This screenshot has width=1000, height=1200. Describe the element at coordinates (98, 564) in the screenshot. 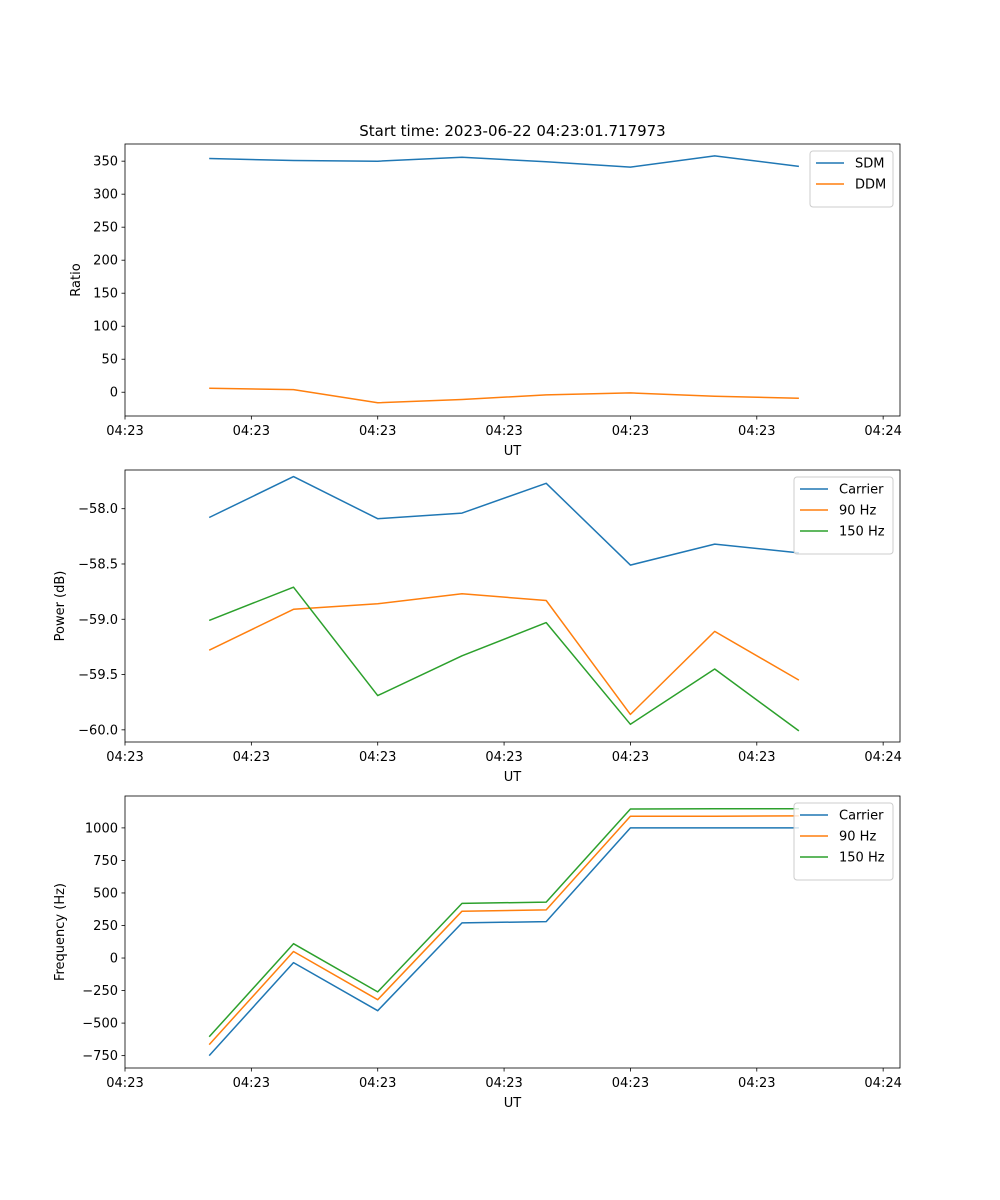

I see `y-tick-label: −58.5` at that location.